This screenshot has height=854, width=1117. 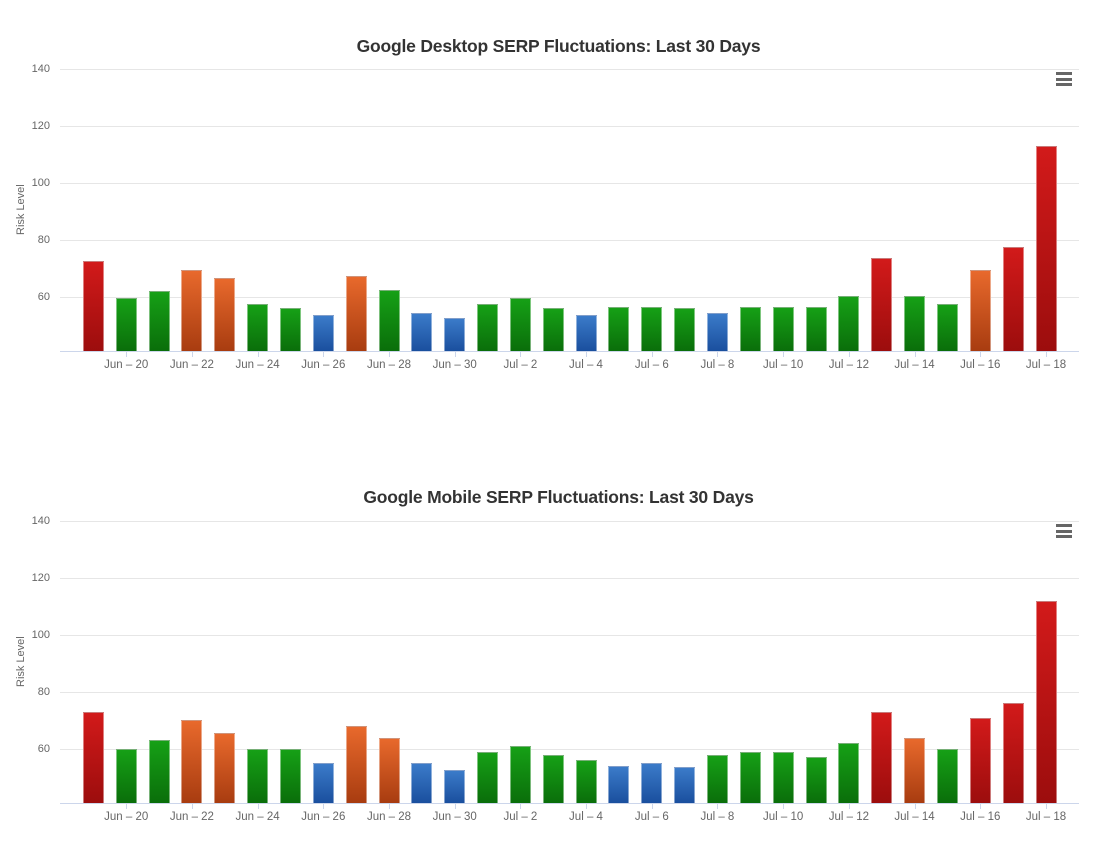 What do you see at coordinates (980, 365) in the screenshot?
I see `x-axis-label: Jul – 16` at bounding box center [980, 365].